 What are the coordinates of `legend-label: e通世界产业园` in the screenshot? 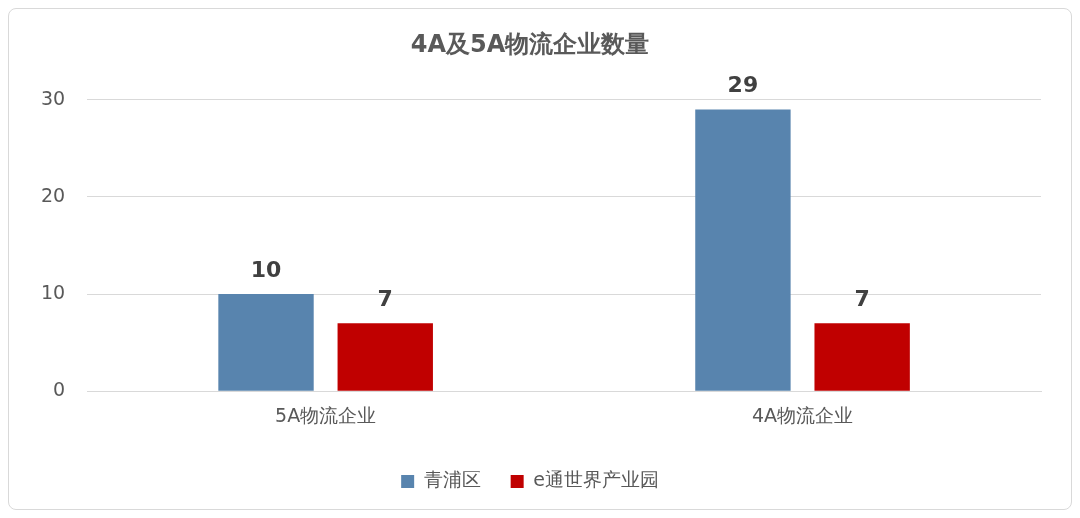 It's located at (596, 479).